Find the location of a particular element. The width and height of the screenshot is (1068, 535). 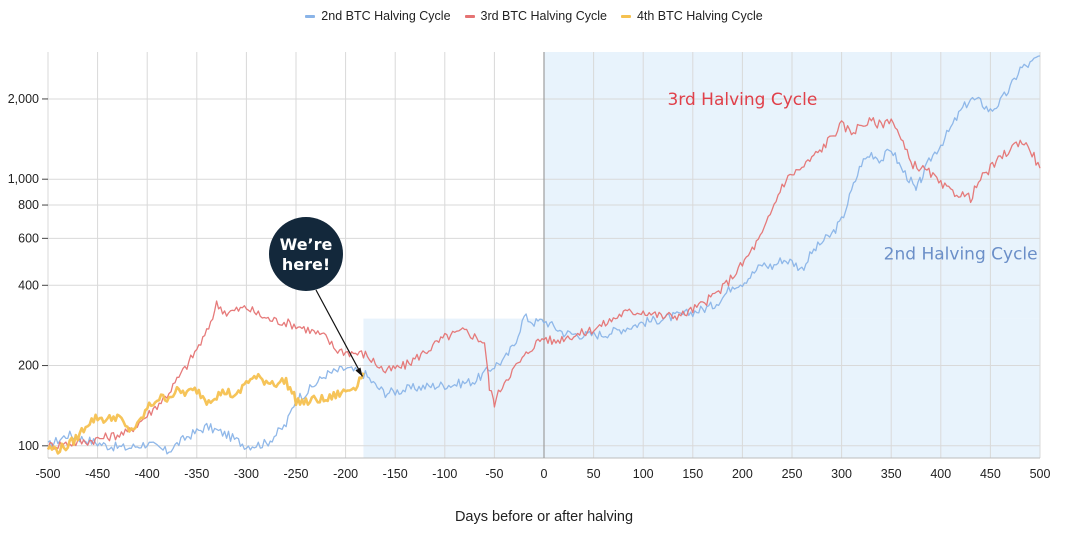

legend-item-3rd-cycle: 3rd BTC Halving Cycle is located at coordinates (535, 16).